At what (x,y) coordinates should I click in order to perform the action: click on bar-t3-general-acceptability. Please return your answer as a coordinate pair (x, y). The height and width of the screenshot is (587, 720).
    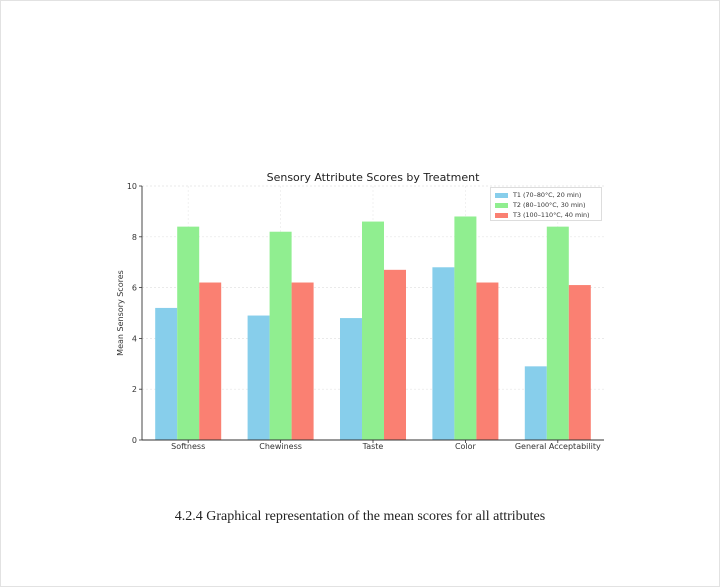
    Looking at the image, I should click on (579, 362).